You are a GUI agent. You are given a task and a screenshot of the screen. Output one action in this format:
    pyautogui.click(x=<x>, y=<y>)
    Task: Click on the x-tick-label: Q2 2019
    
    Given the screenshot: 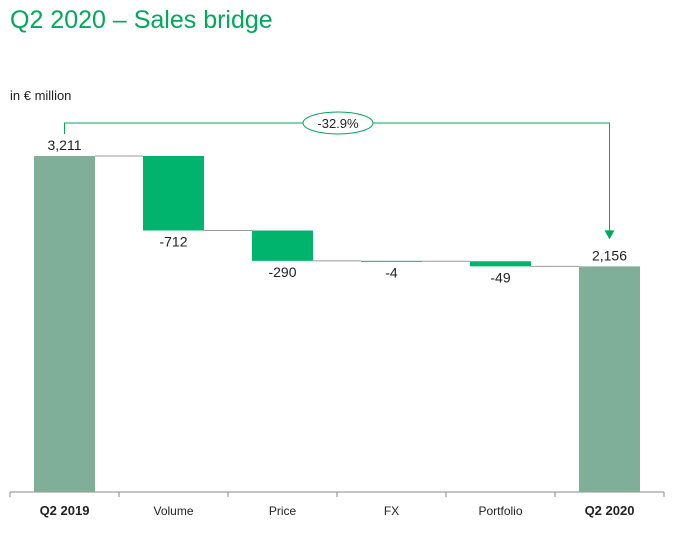 What is the action you would take?
    pyautogui.click(x=65, y=510)
    